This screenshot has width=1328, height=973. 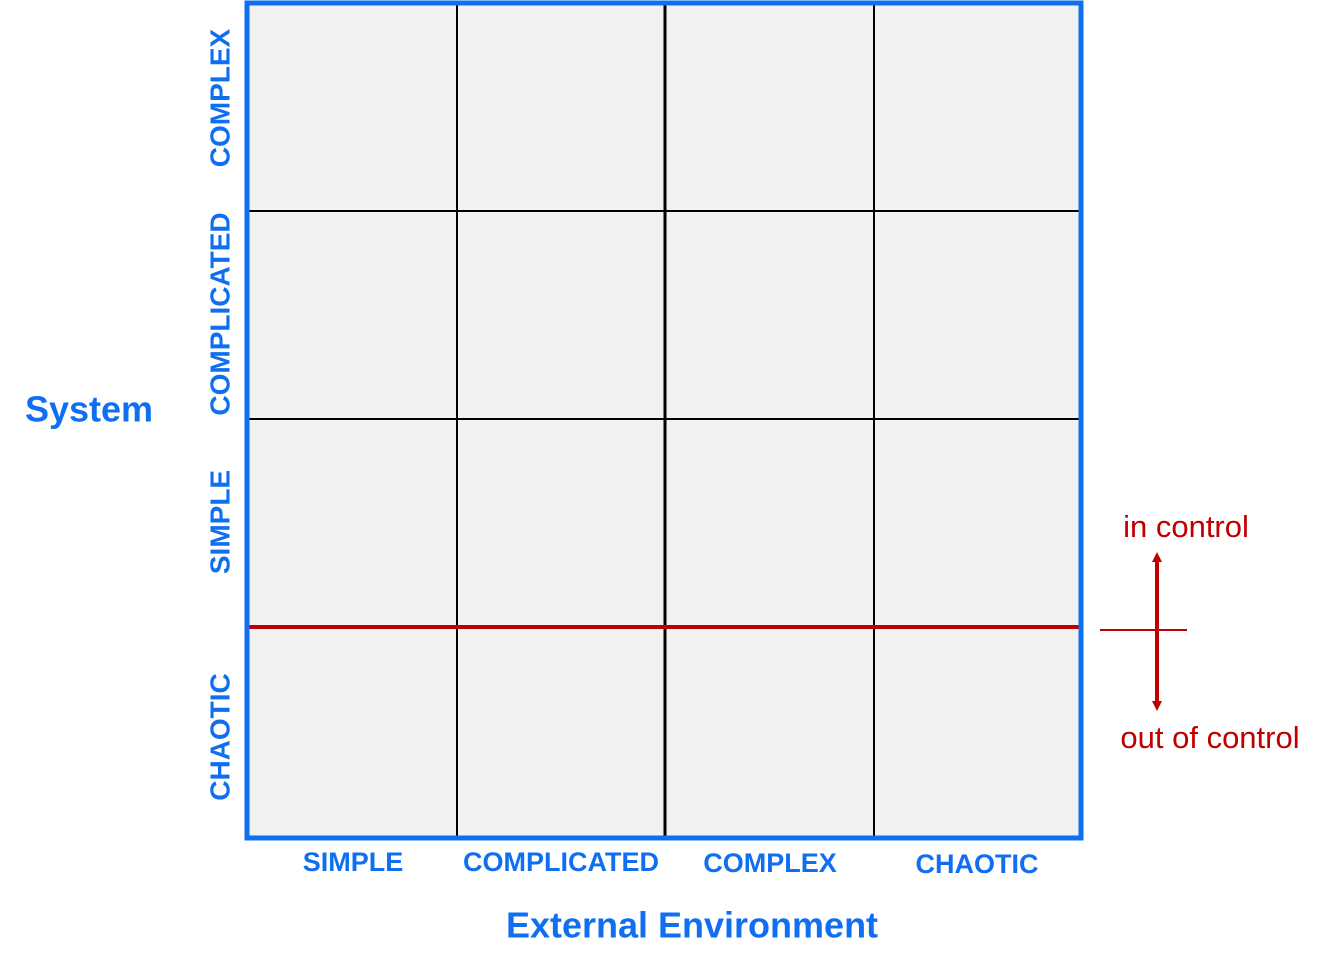 I want to click on system-axis-title: System, so click(x=89, y=409).